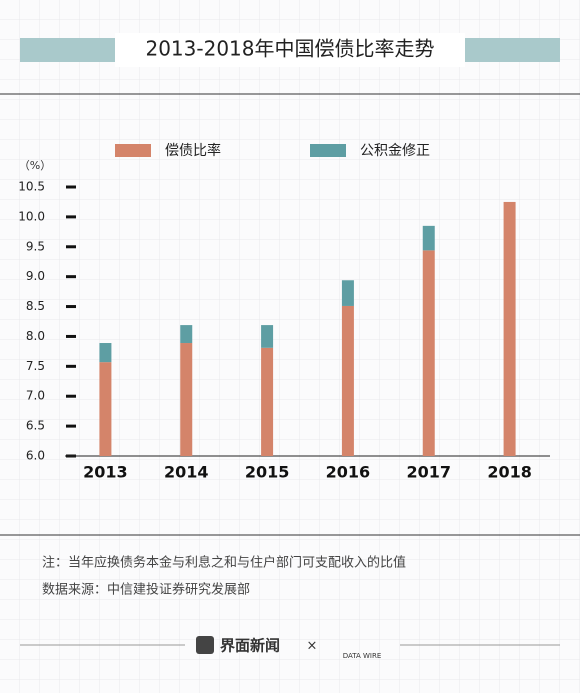 The image size is (580, 693). What do you see at coordinates (362, 656) in the screenshot?
I see `partner: DATA WIRE` at bounding box center [362, 656].